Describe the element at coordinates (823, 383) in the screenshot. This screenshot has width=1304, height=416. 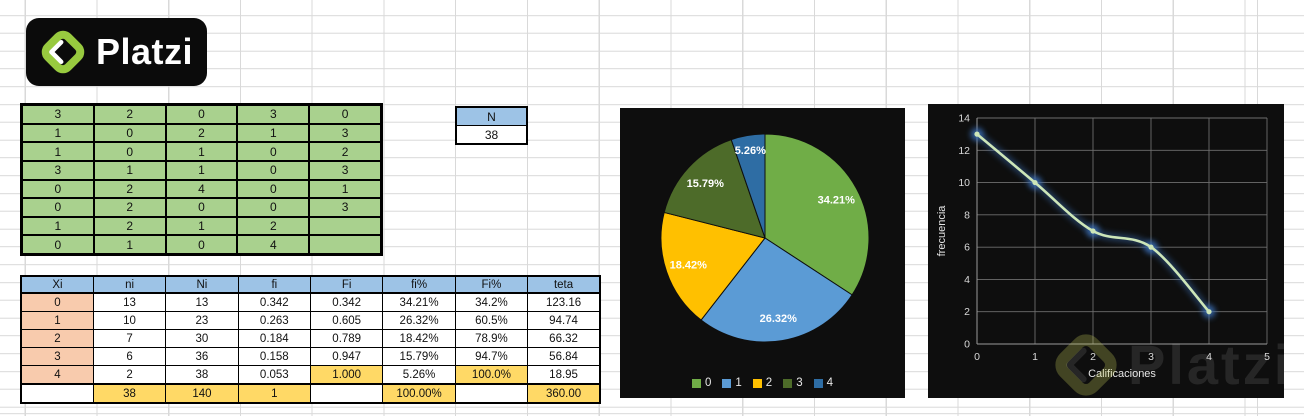
I see `legend-item: 4` at that location.